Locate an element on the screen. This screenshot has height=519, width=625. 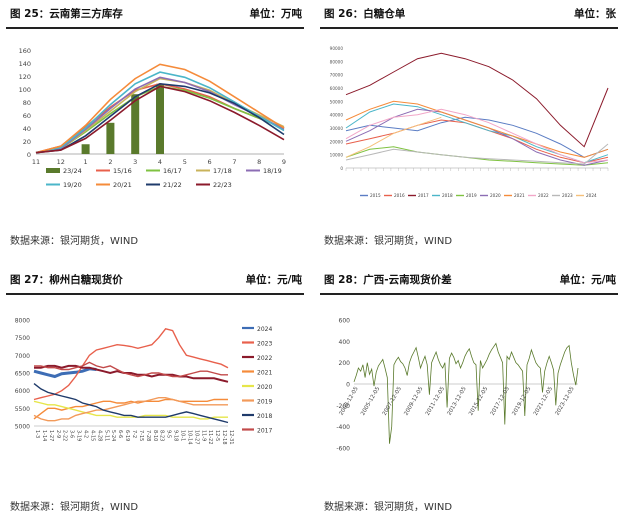
x-tick-label: 11-22 is located at coordinates (210, 437).